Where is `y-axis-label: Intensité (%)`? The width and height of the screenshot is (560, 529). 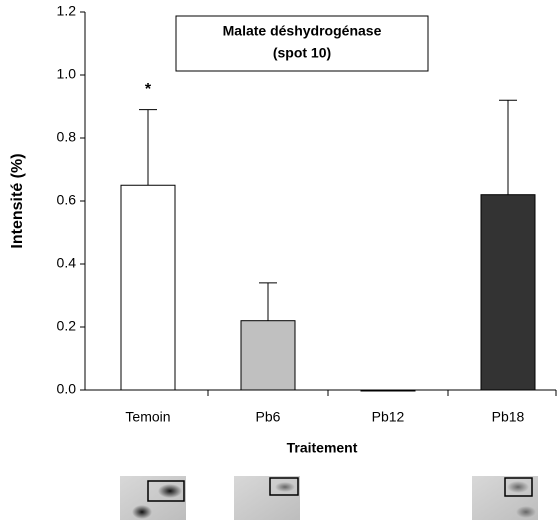 y-axis-label: Intensité (%) is located at coordinates (17, 200).